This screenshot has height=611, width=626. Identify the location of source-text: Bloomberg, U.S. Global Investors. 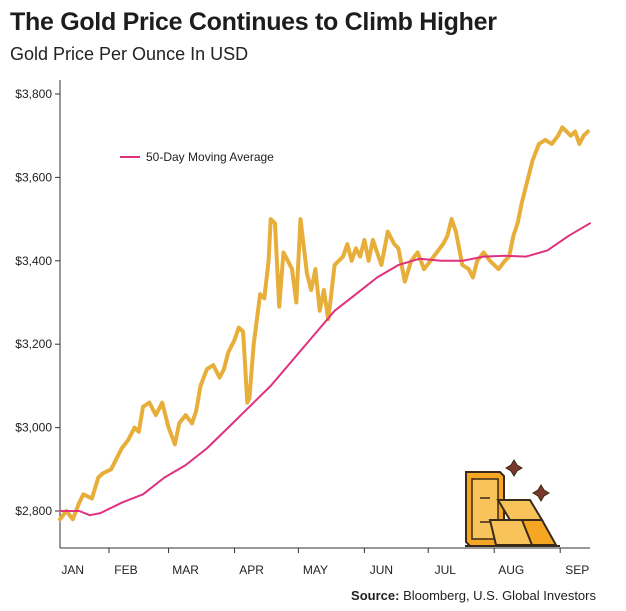
(499, 595).